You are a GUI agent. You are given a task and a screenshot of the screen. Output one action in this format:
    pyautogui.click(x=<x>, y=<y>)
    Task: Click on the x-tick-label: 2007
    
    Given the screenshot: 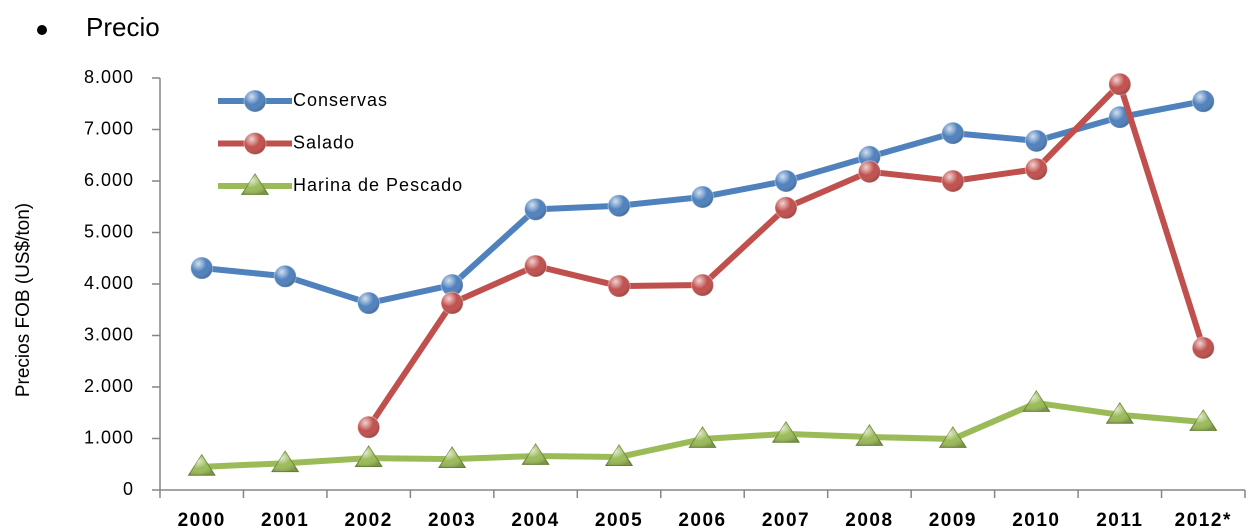 What is the action you would take?
    pyautogui.click(x=786, y=519)
    